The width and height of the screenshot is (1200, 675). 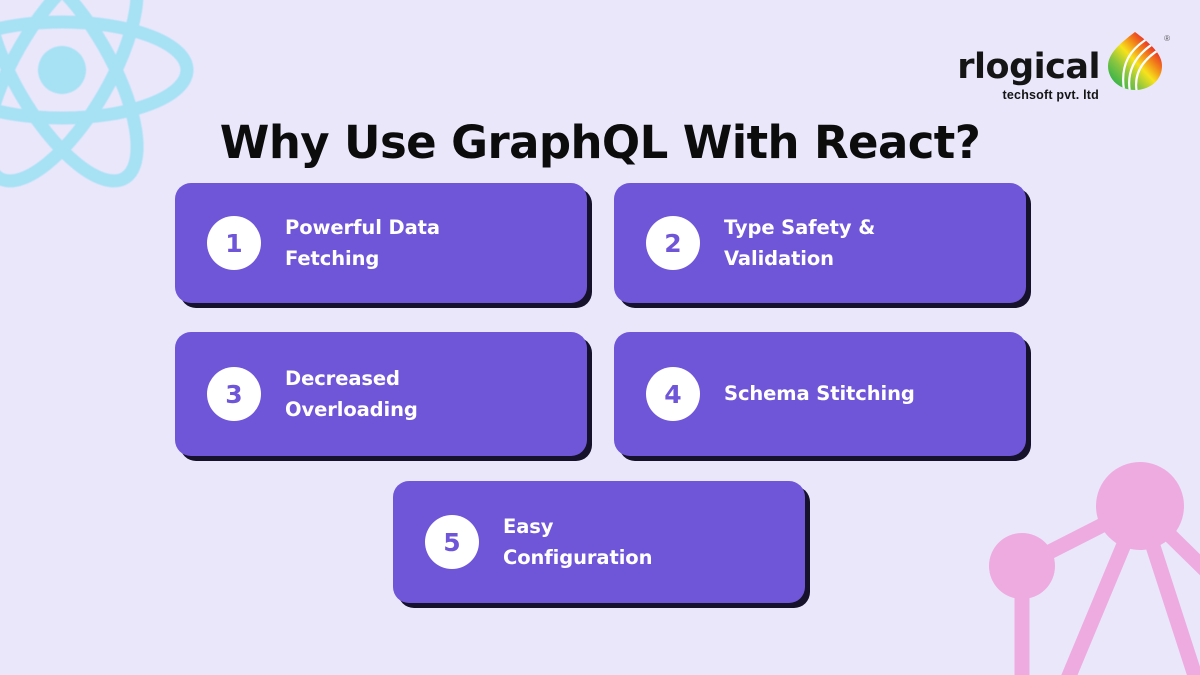 I want to click on brand-tagline: techsoft pvt. ltd, so click(x=1050, y=95).